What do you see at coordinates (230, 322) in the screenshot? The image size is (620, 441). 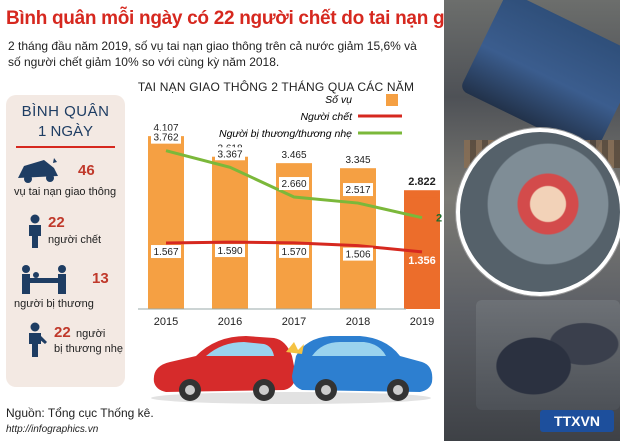 I see `x-tick-2016: 2016` at bounding box center [230, 322].